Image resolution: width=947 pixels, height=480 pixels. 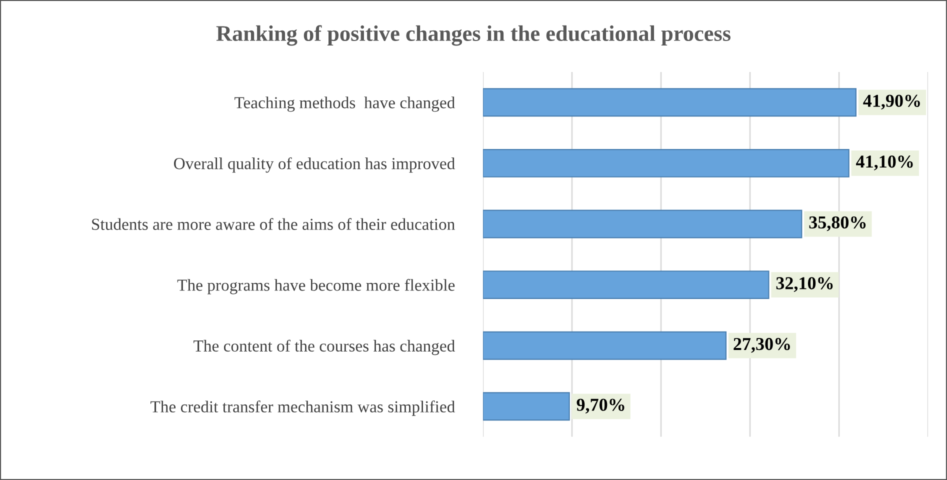 I want to click on y-tick-label: The programs have become more flexible, so click(x=316, y=286).